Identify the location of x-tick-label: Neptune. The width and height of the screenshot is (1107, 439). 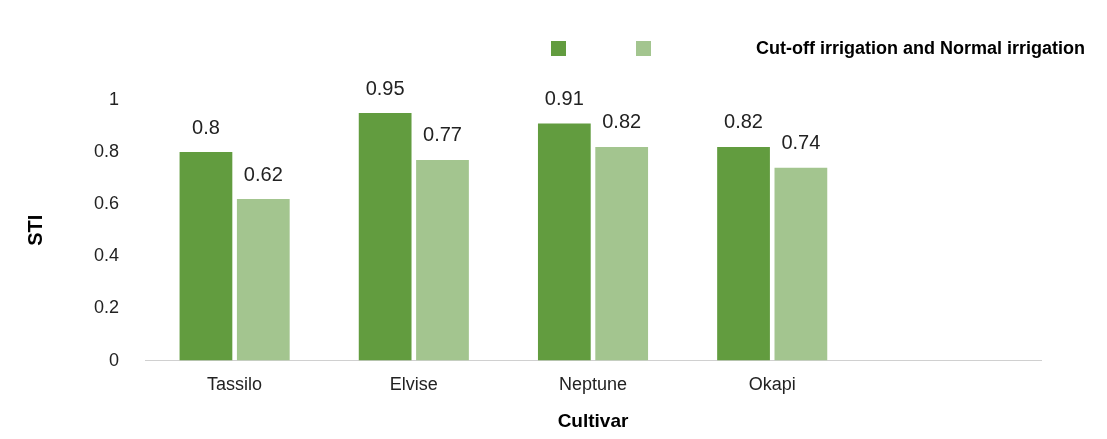
(593, 384).